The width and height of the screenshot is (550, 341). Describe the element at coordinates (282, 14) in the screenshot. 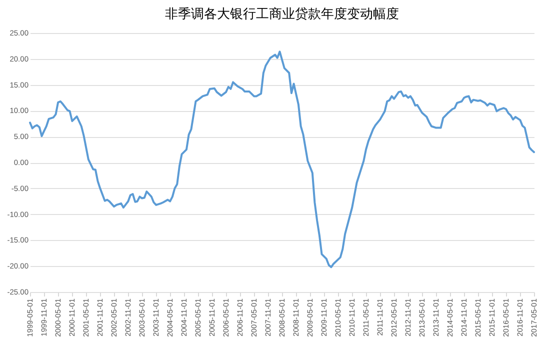

I see `chart-title: 非季调各大银行工商业贷款年度变动幅度` at that location.